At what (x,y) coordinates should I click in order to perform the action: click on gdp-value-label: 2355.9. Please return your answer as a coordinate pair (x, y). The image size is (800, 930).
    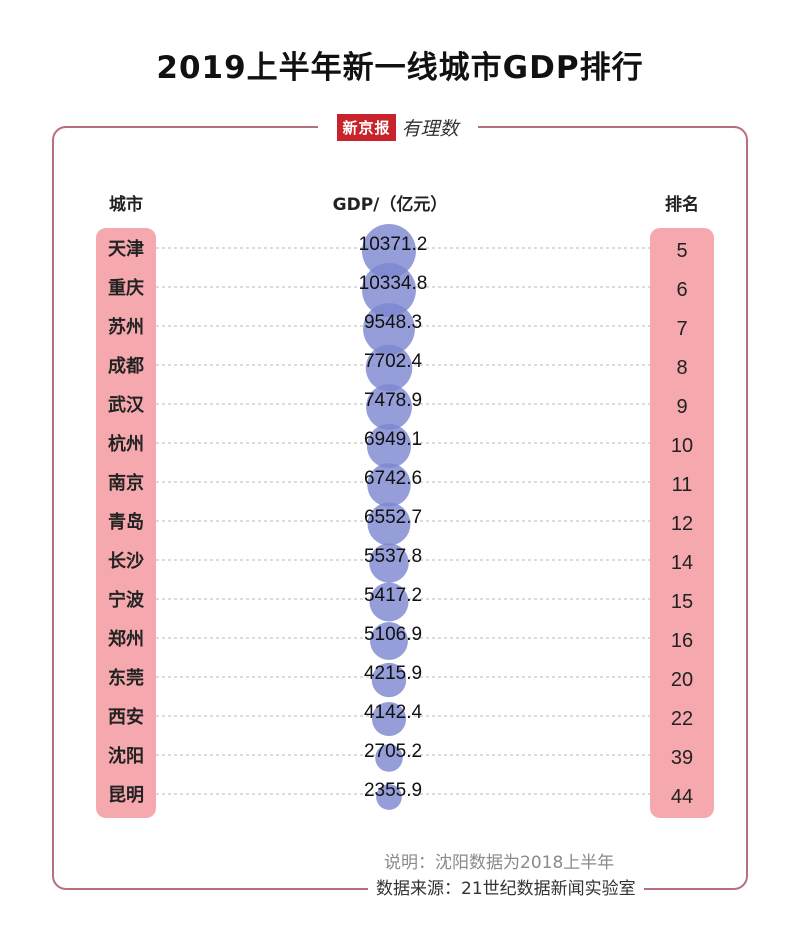
    Looking at the image, I should click on (393, 790).